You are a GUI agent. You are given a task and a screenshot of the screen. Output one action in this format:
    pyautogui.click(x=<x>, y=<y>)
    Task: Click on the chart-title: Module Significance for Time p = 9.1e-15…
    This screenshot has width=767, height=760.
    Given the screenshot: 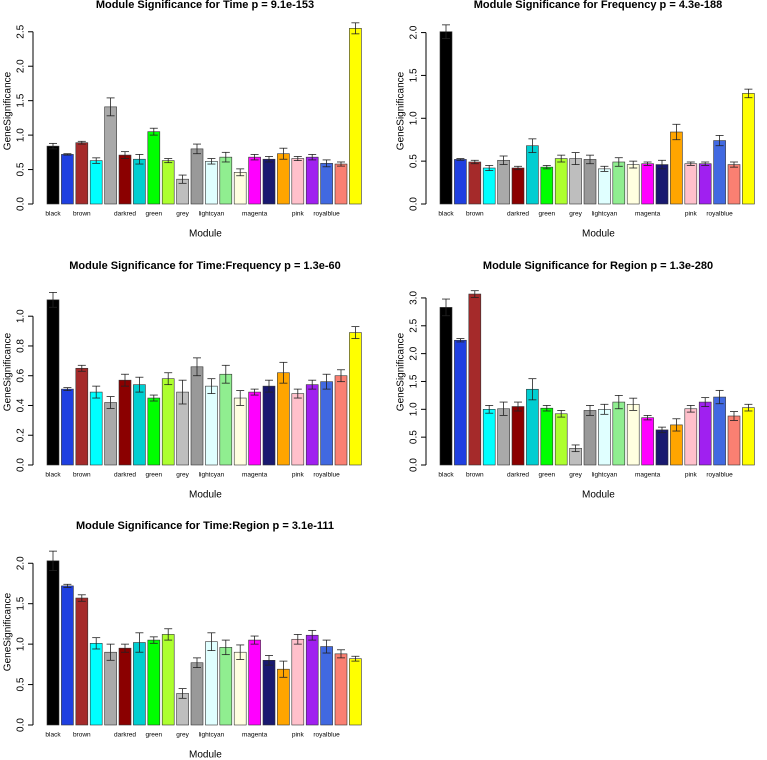 What is the action you would take?
    pyautogui.click(x=205, y=5)
    